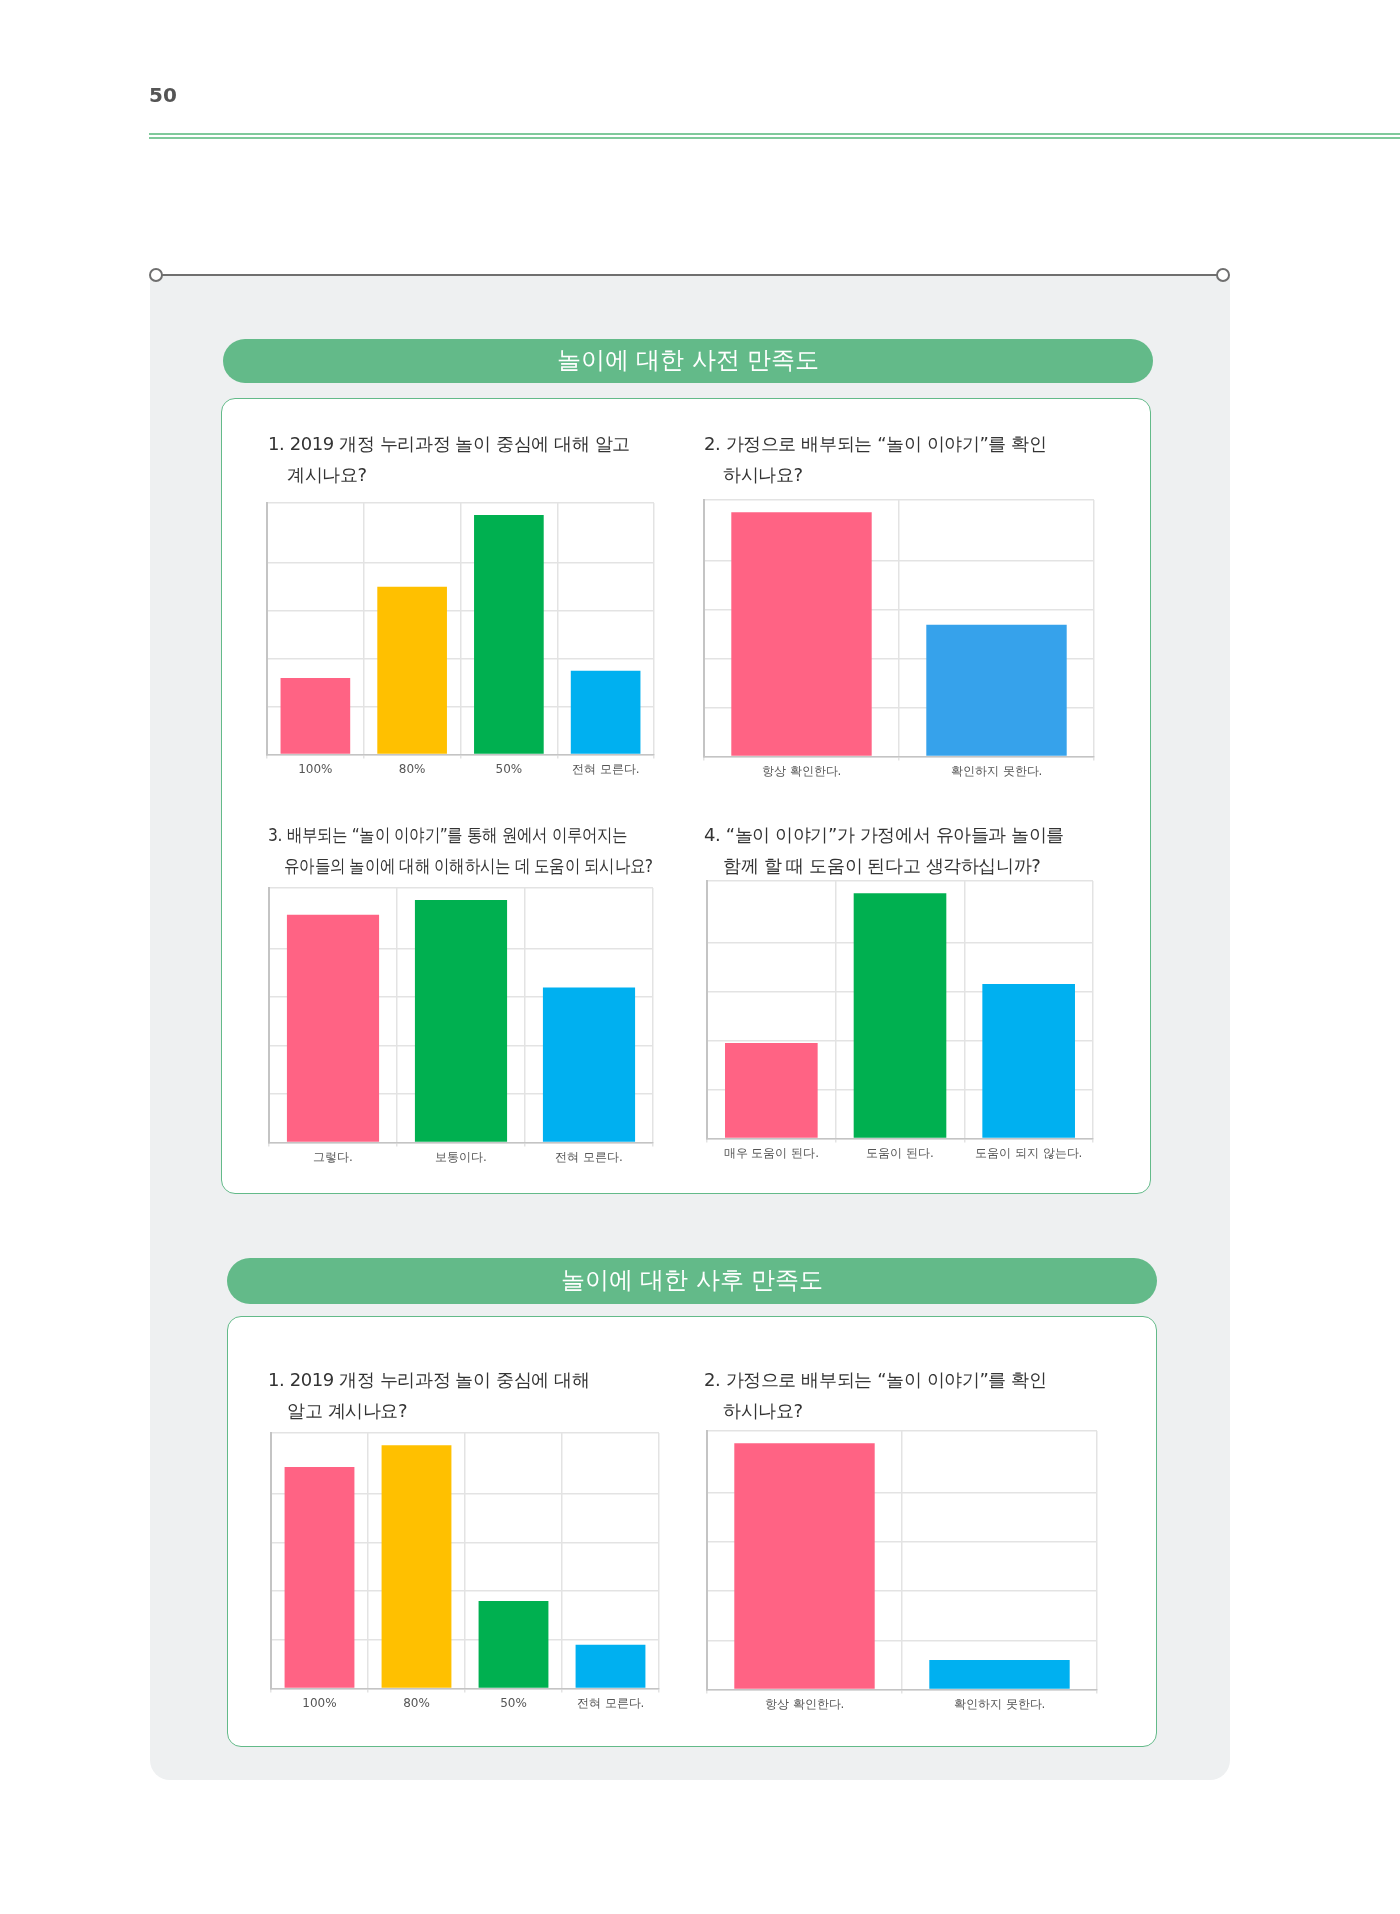 The image size is (1400, 1914). What do you see at coordinates (1028, 1152) in the screenshot?
I see `x-tick-label: 도움이 되지 않는다.` at bounding box center [1028, 1152].